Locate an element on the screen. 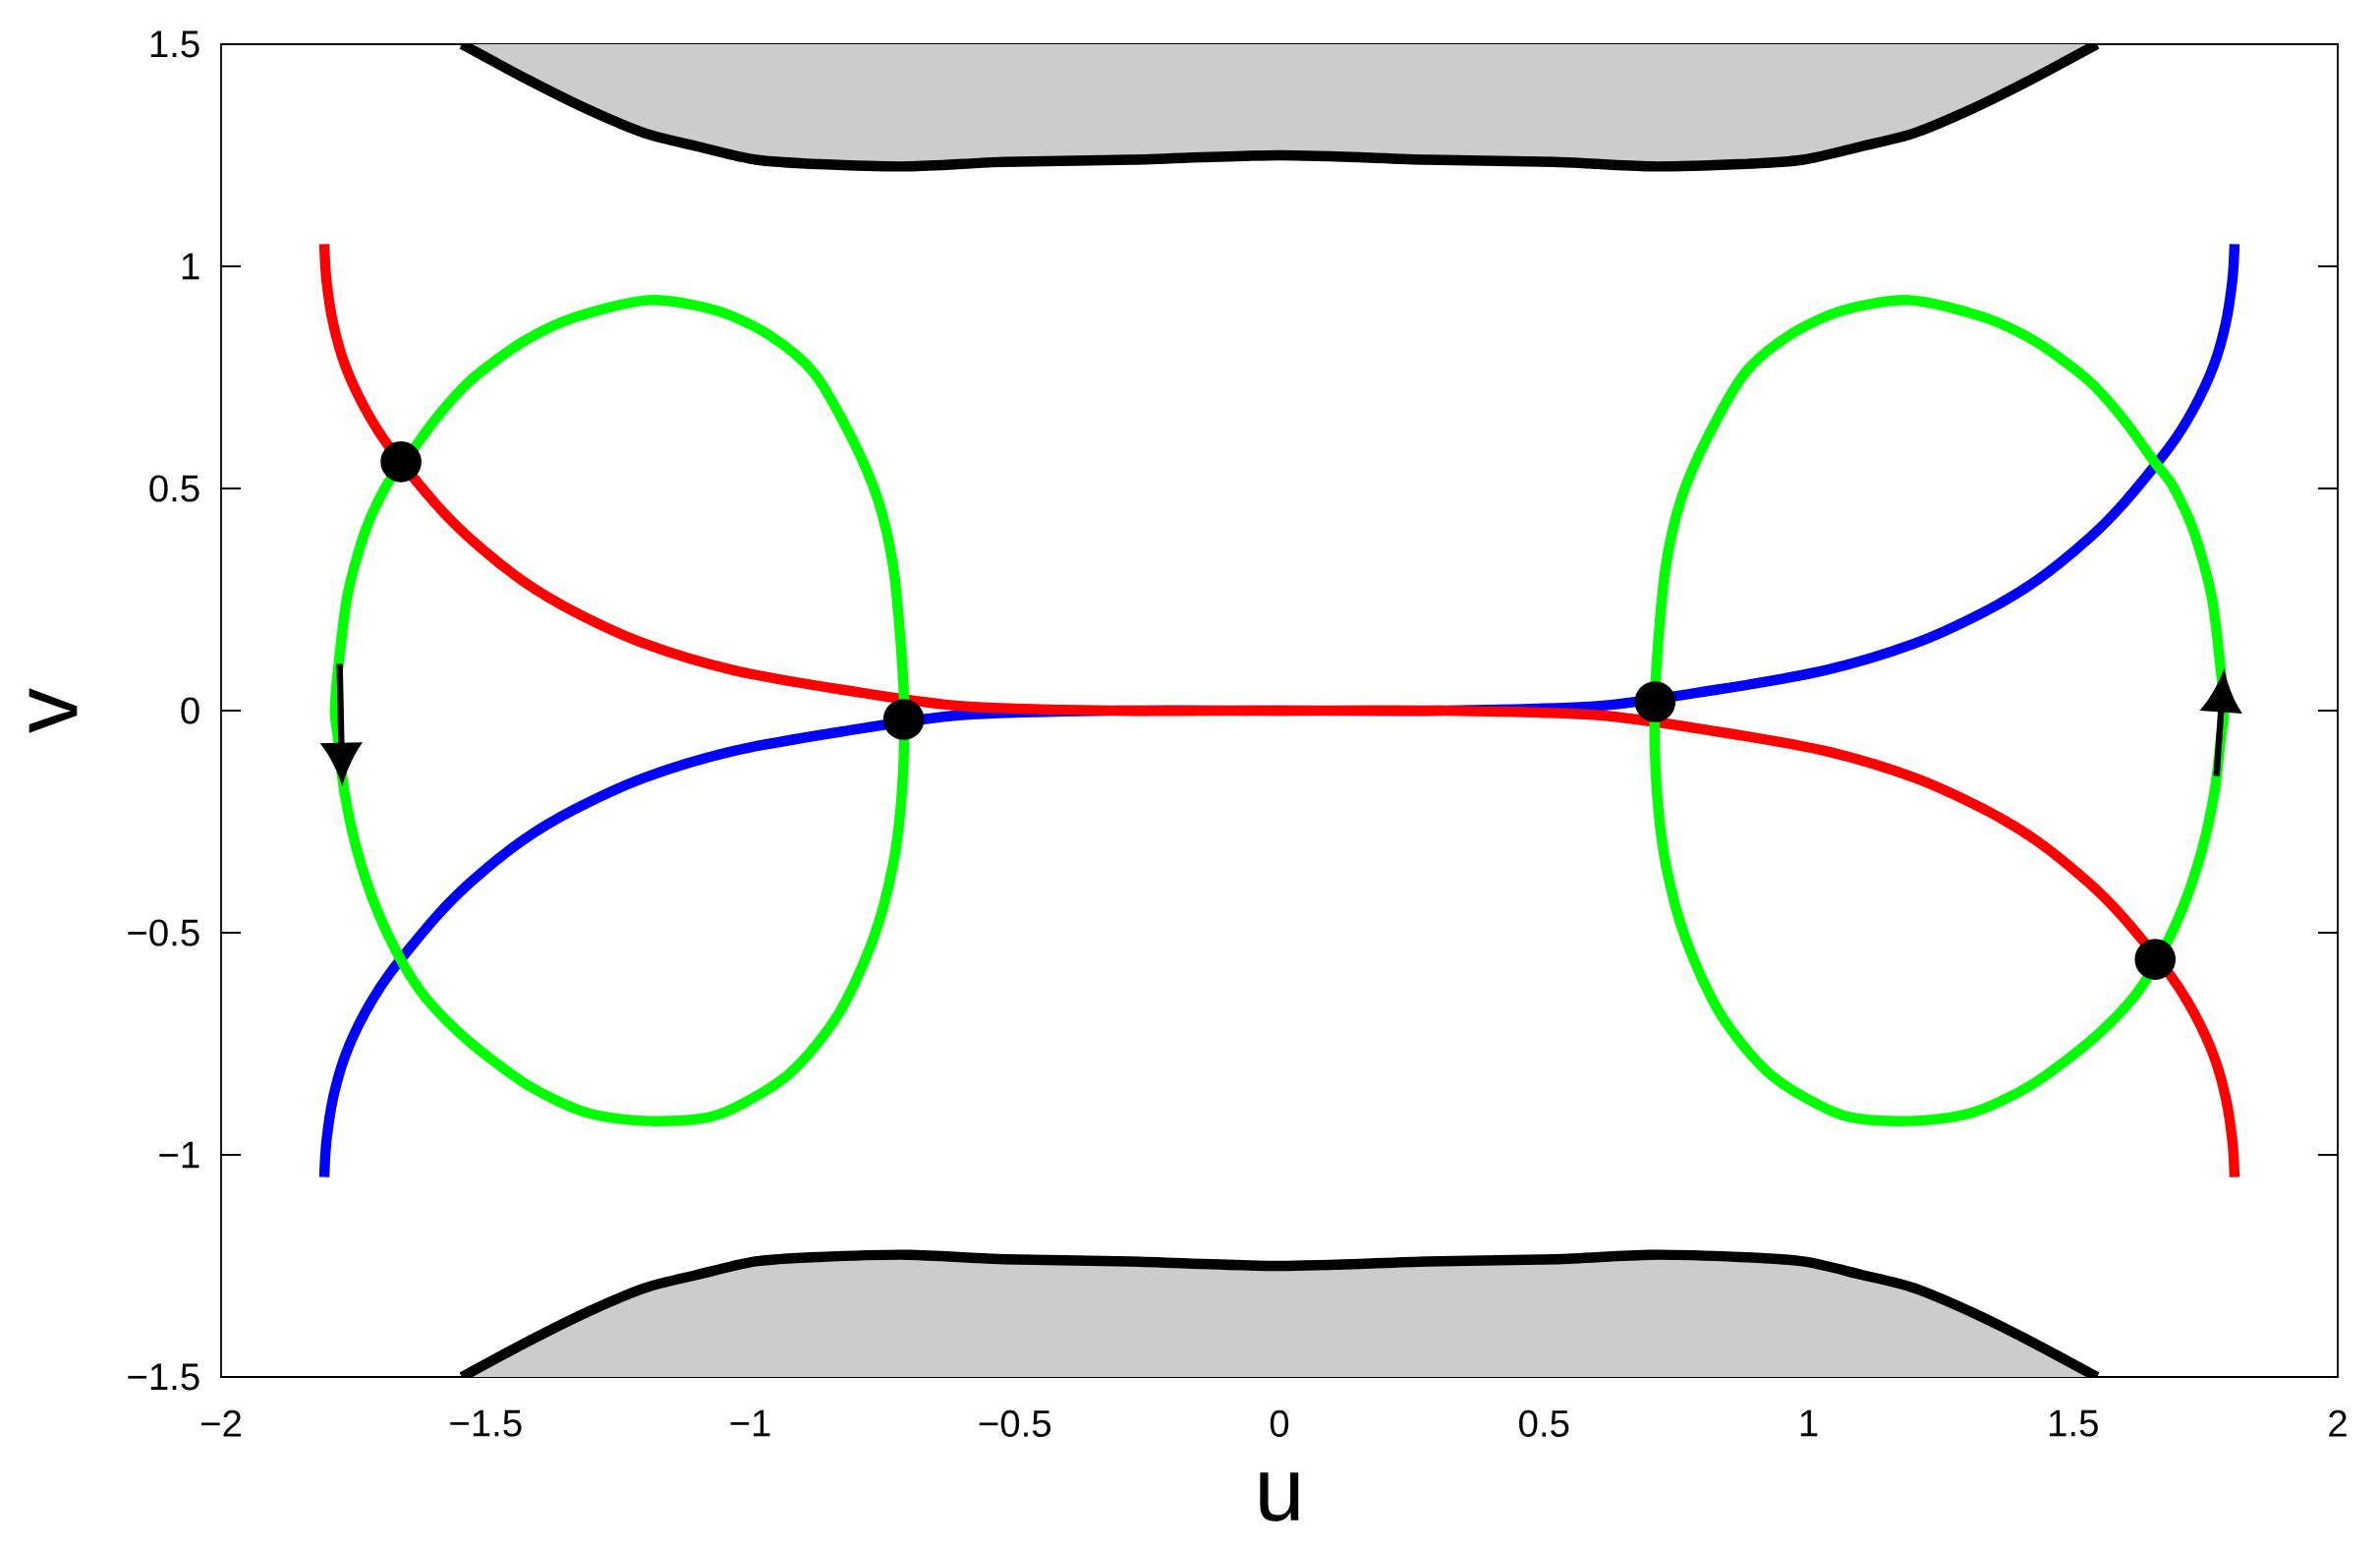  y-tick-label: 1 is located at coordinates (190, 266).